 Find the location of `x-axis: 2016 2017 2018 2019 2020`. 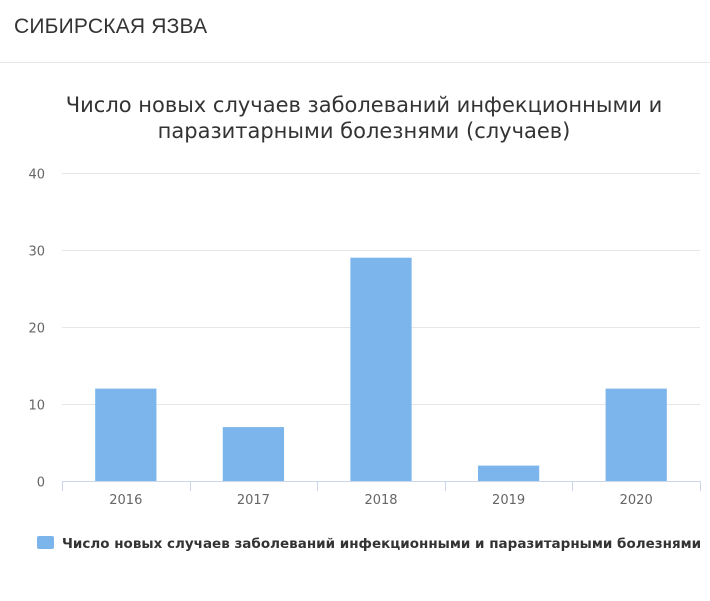

x-axis: 2016 2017 2018 2019 2020 is located at coordinates (381, 494).